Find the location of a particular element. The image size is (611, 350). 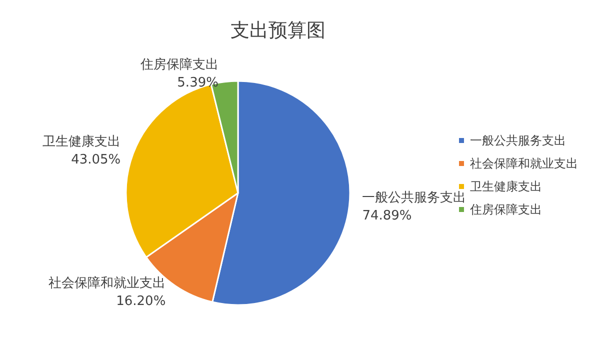

legend-label: 社会保障和就业支出 is located at coordinates (524, 163).